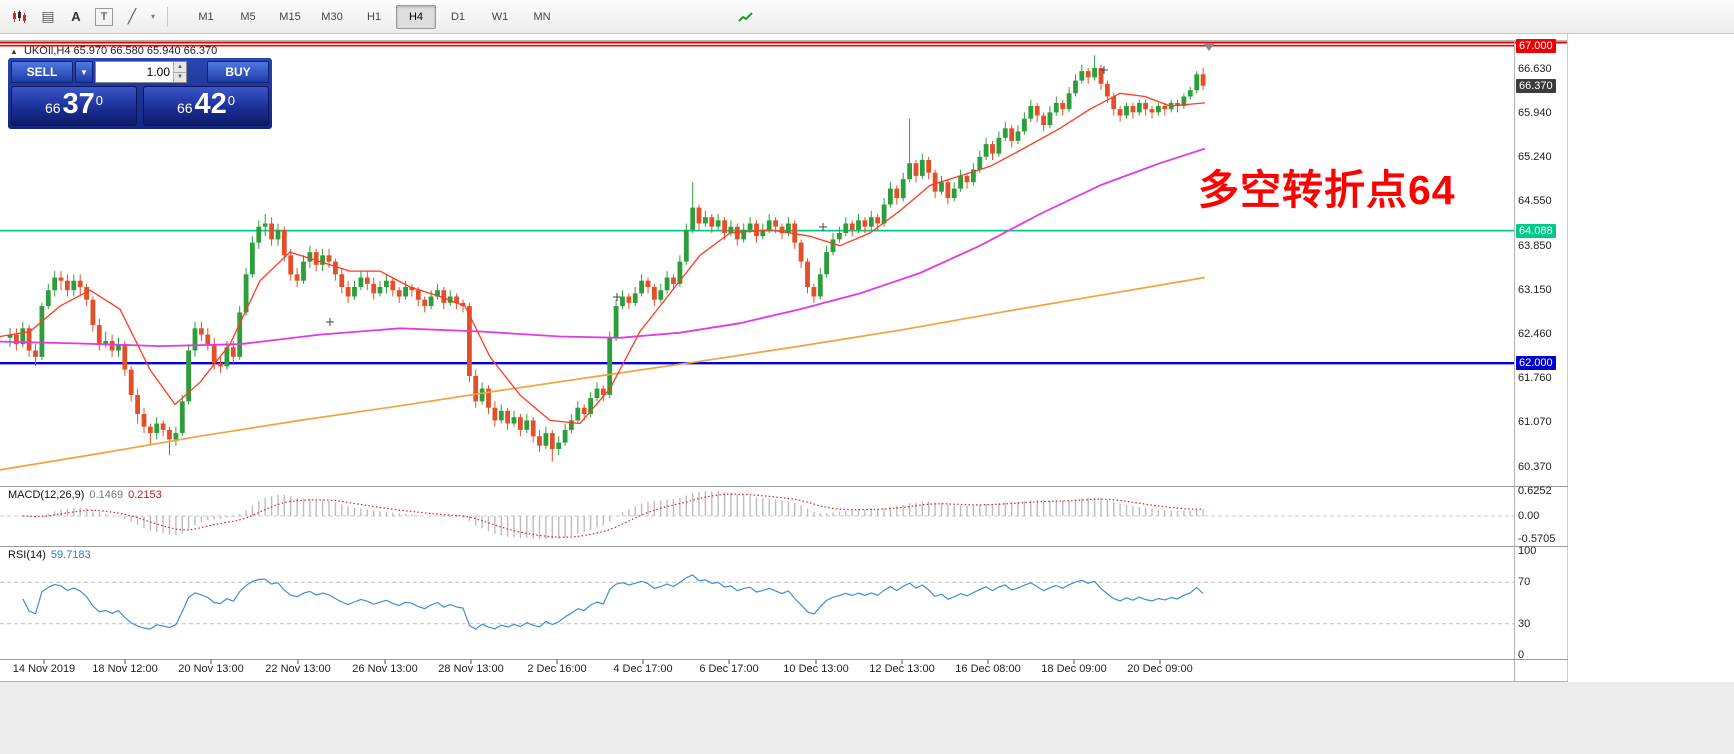 The image size is (1734, 754). What do you see at coordinates (416, 16) in the screenshot?
I see `timeframe-H4: H4` at bounding box center [416, 16].